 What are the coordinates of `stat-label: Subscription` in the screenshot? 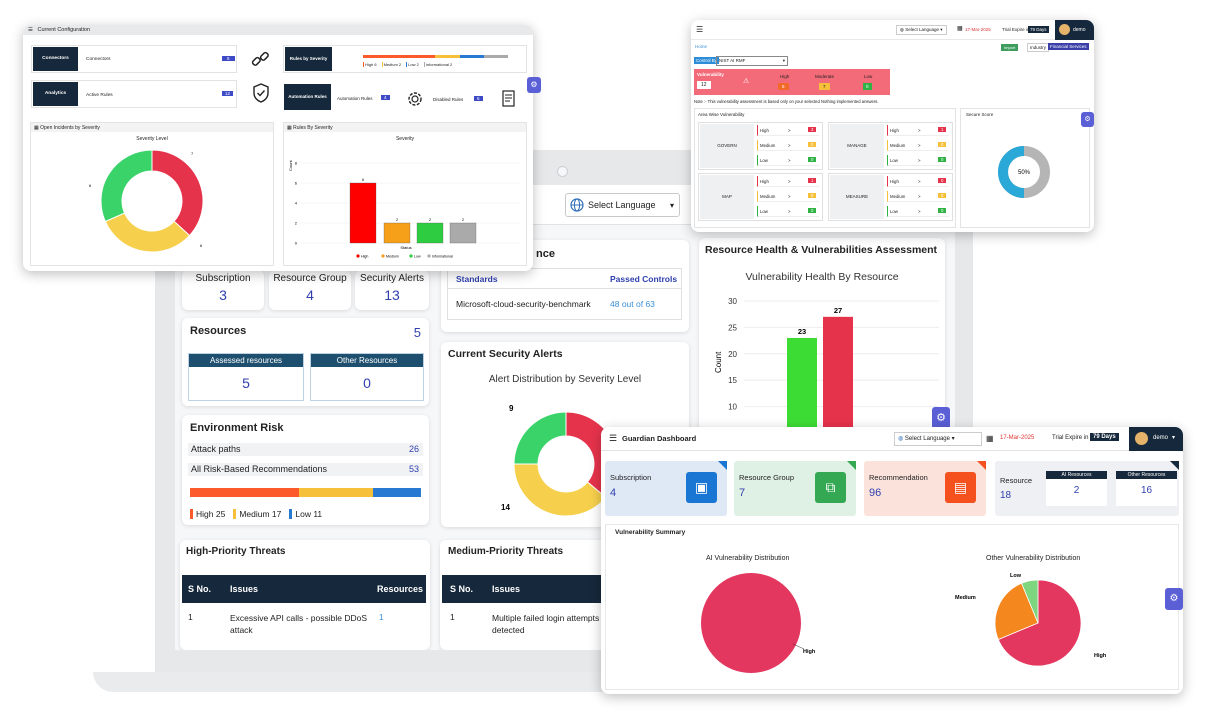 It's located at (223, 278).